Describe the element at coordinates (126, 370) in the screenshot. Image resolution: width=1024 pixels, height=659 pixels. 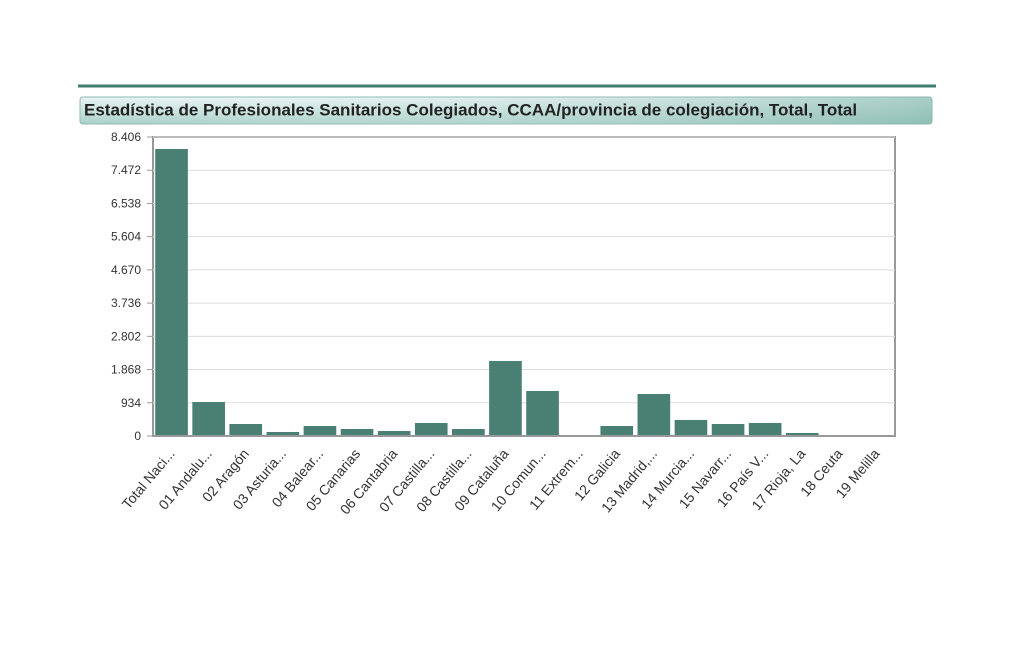
I see `y-tick-label: 1.868` at that location.